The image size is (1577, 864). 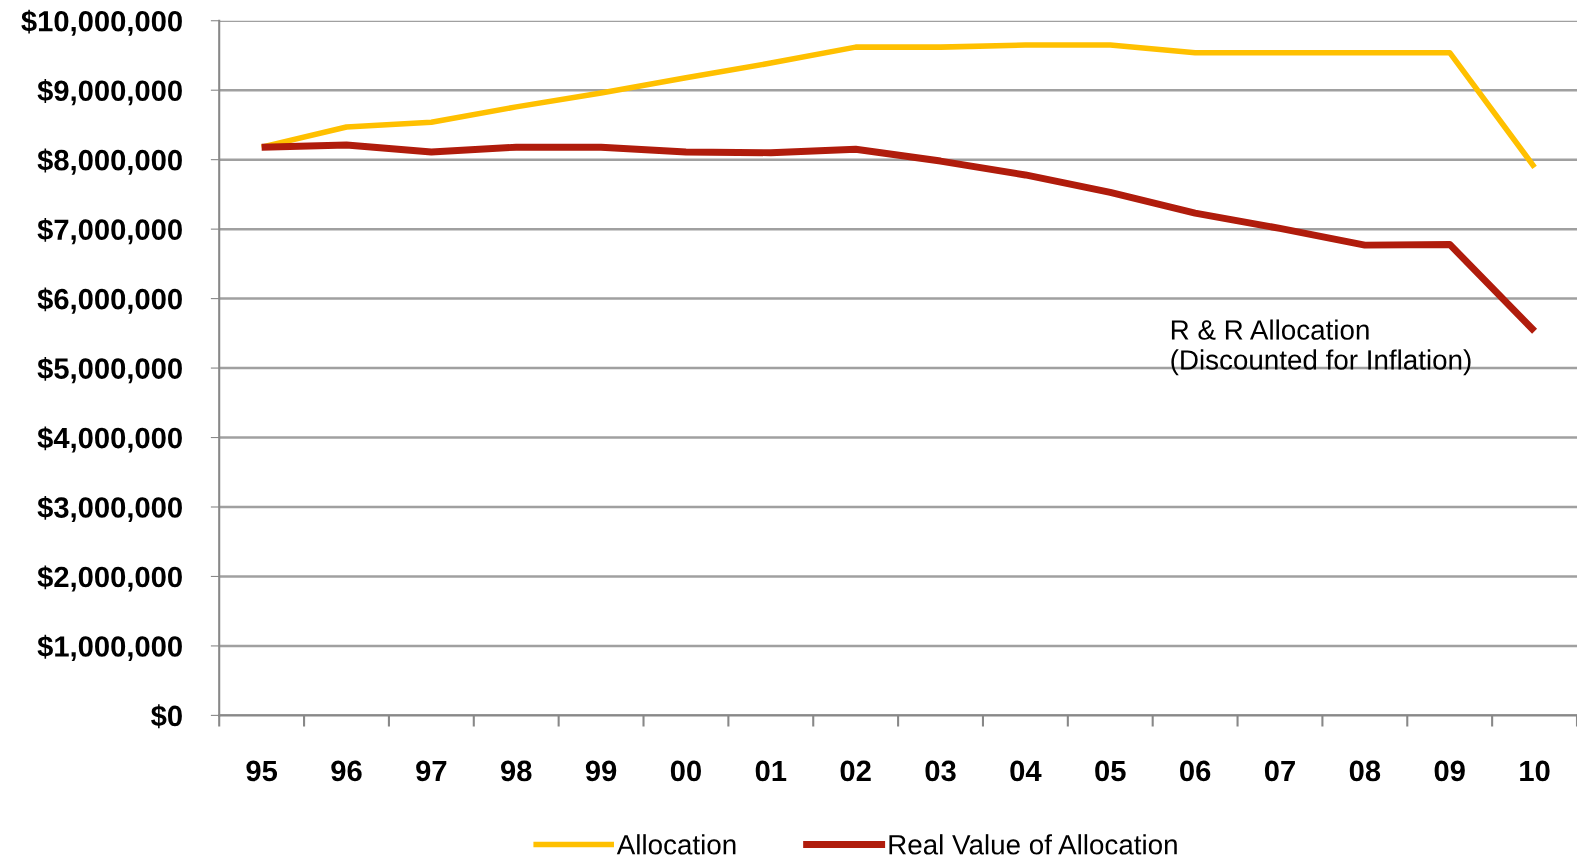 What do you see at coordinates (1449, 771) in the screenshot?
I see `x-tick-label: 09` at bounding box center [1449, 771].